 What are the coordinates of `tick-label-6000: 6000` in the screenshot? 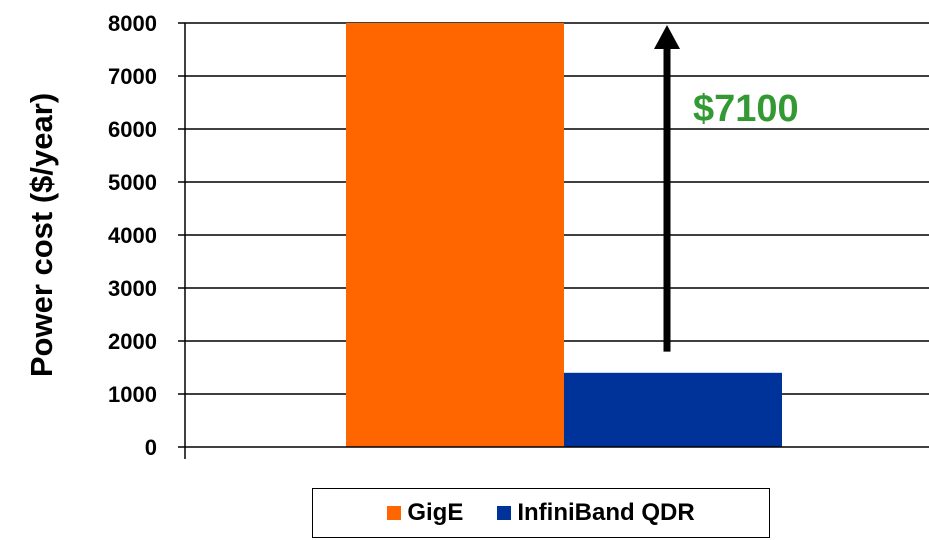 It's located at (132, 129).